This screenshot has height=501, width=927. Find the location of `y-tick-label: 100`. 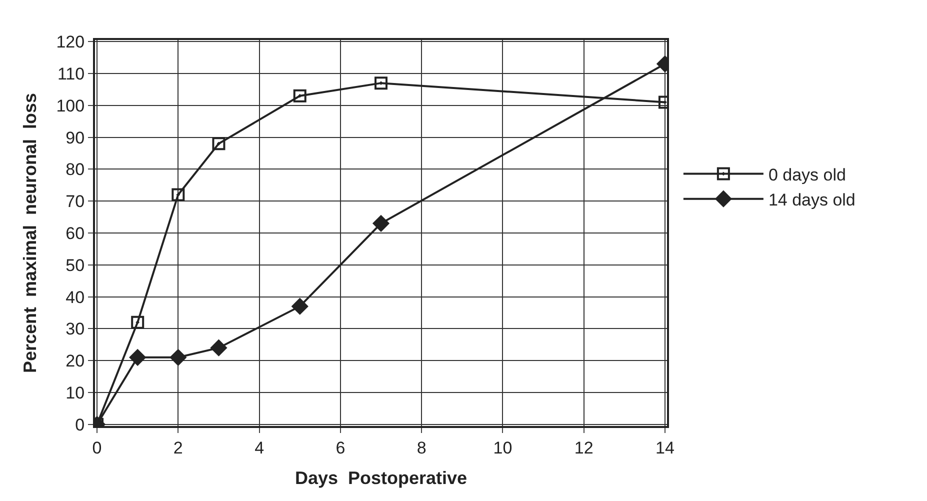

y-tick-label: 100 is located at coordinates (70, 106).